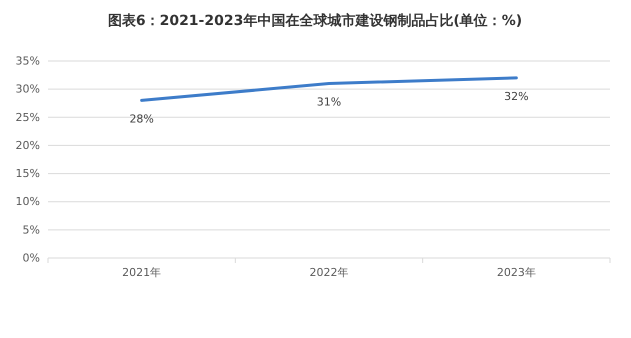 Image resolution: width=631 pixels, height=338 pixels. I want to click on x-tick-label: 2022年, so click(329, 272).